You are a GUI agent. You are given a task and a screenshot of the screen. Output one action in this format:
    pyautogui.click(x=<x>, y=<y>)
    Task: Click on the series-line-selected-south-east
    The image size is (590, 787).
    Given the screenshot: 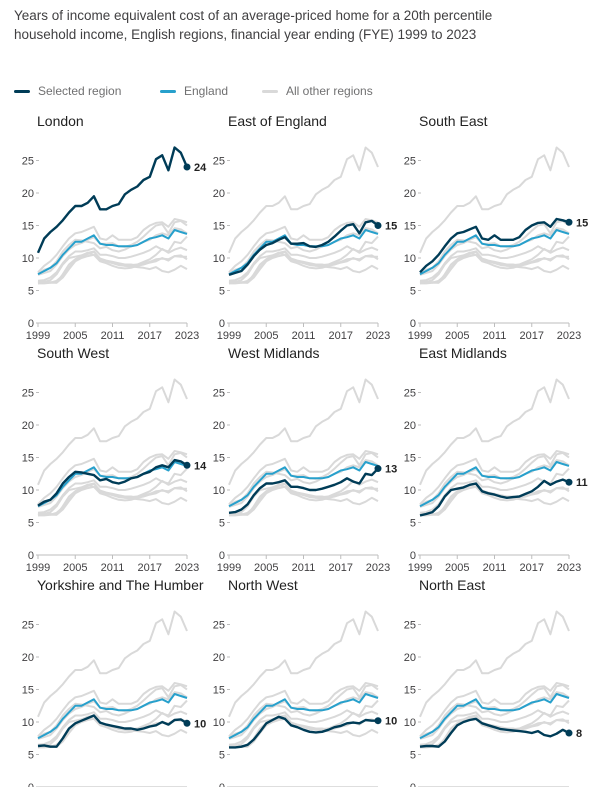 What is the action you would take?
    pyautogui.click(x=494, y=245)
    